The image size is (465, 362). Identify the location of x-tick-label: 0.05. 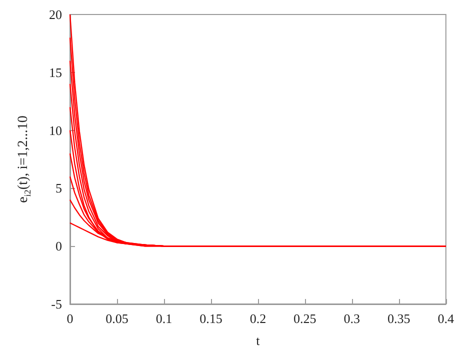
(117, 318).